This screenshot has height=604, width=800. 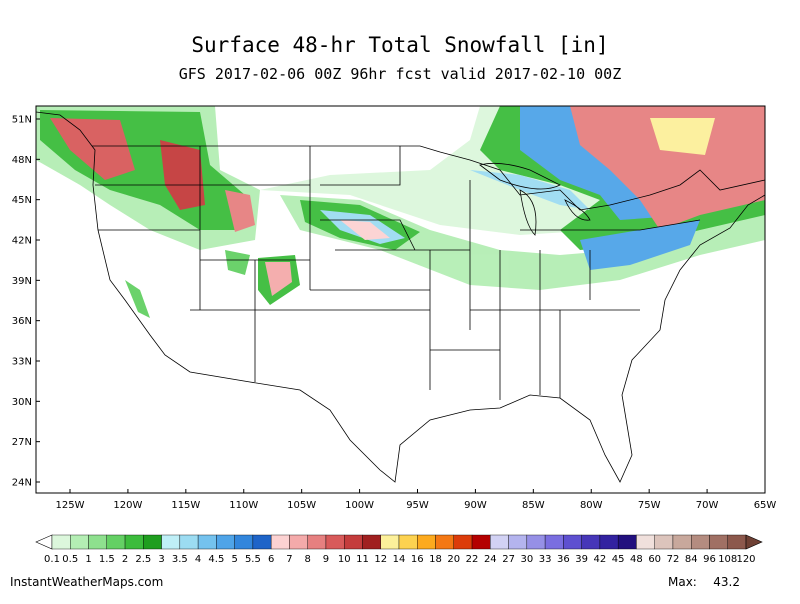 What do you see at coordinates (22, 402) in the screenshot?
I see `latitude-label: 30N` at bounding box center [22, 402].